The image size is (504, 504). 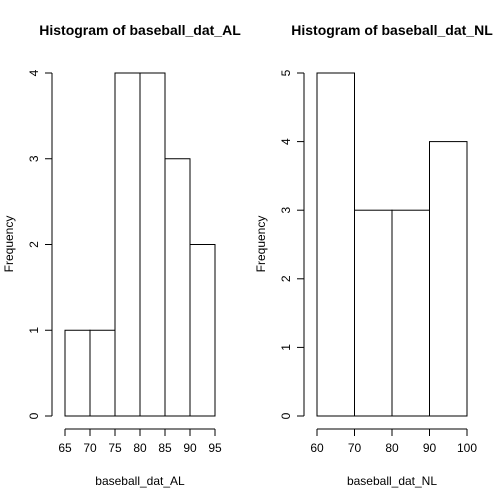 I want to click on x-axis-label-nl: baseball_dat_NL, so click(x=392, y=481).